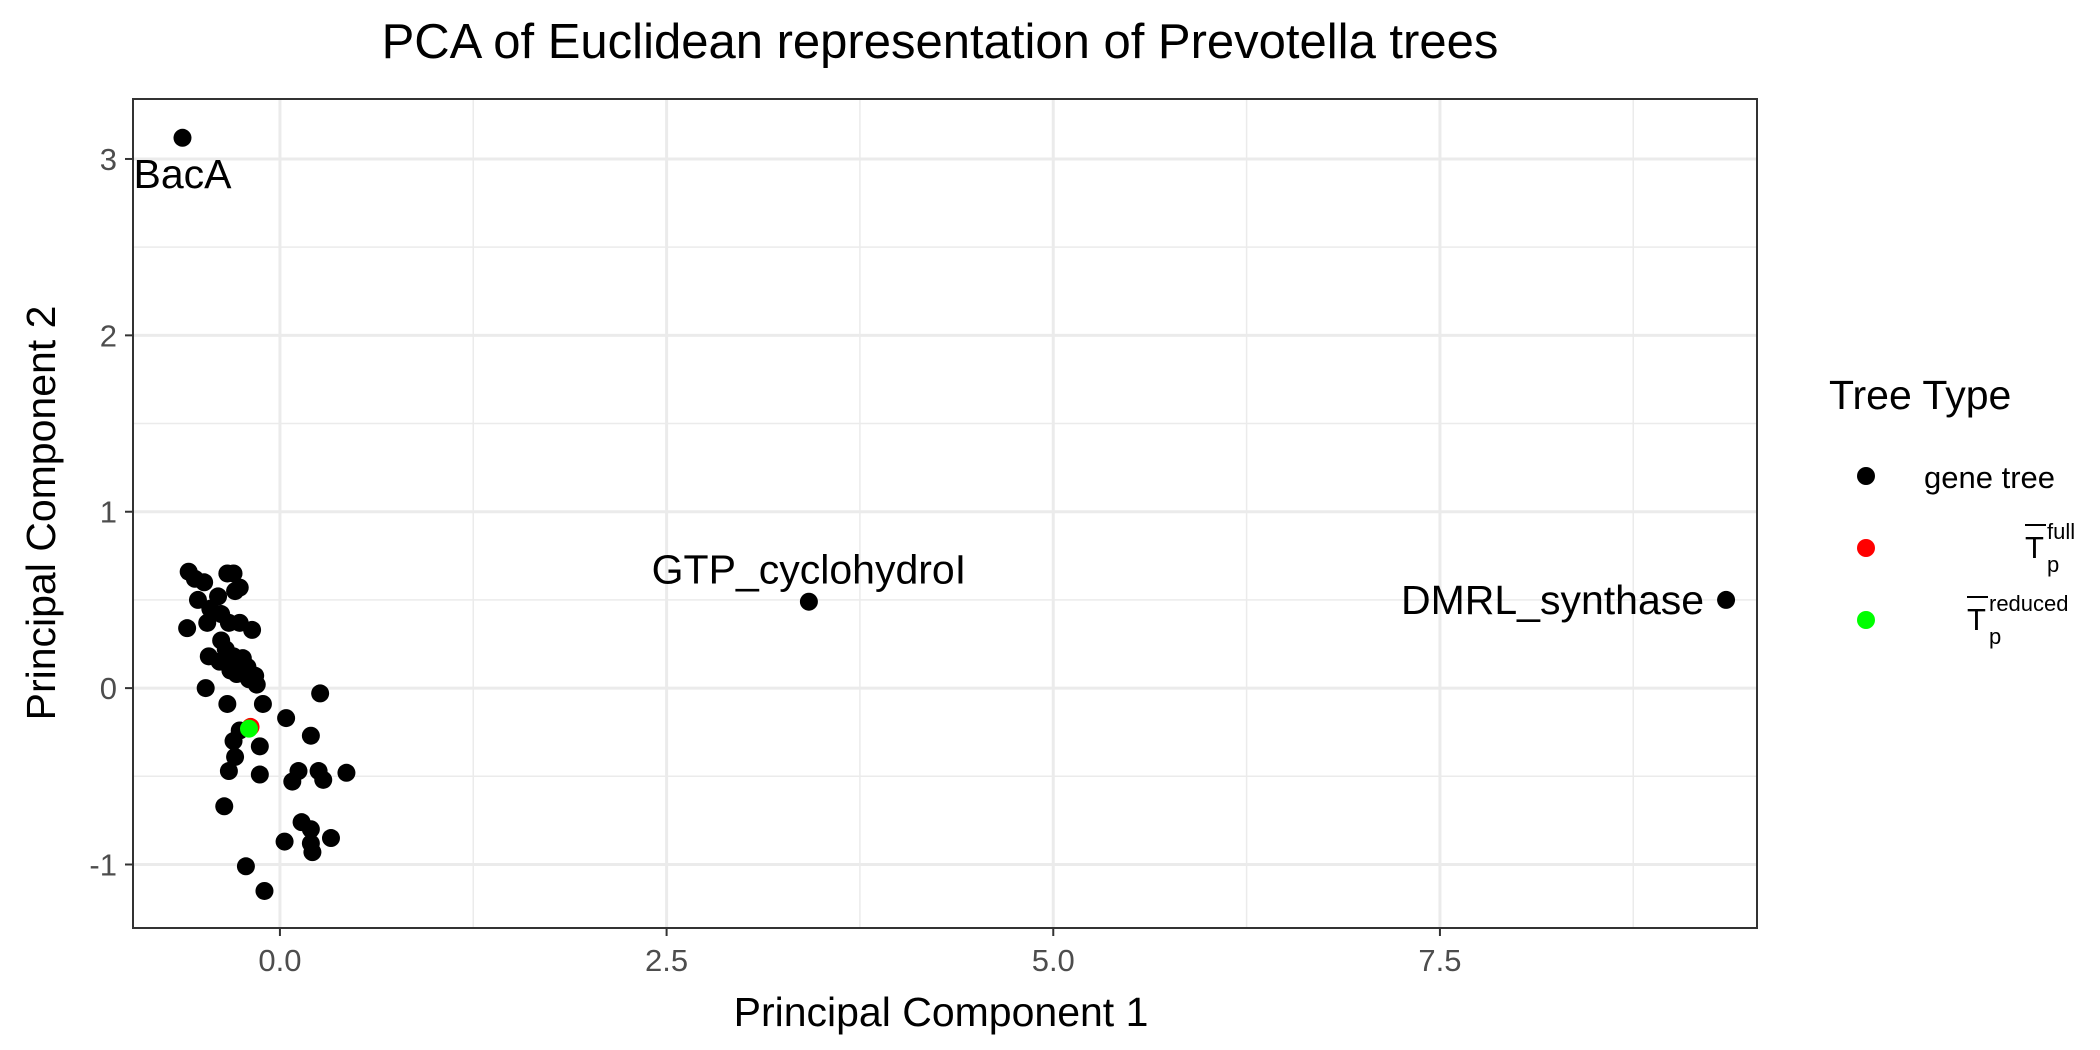 The image size is (2100, 1050). What do you see at coordinates (1439, 960) in the screenshot?
I see `x-tick-label: 7.5` at bounding box center [1439, 960].